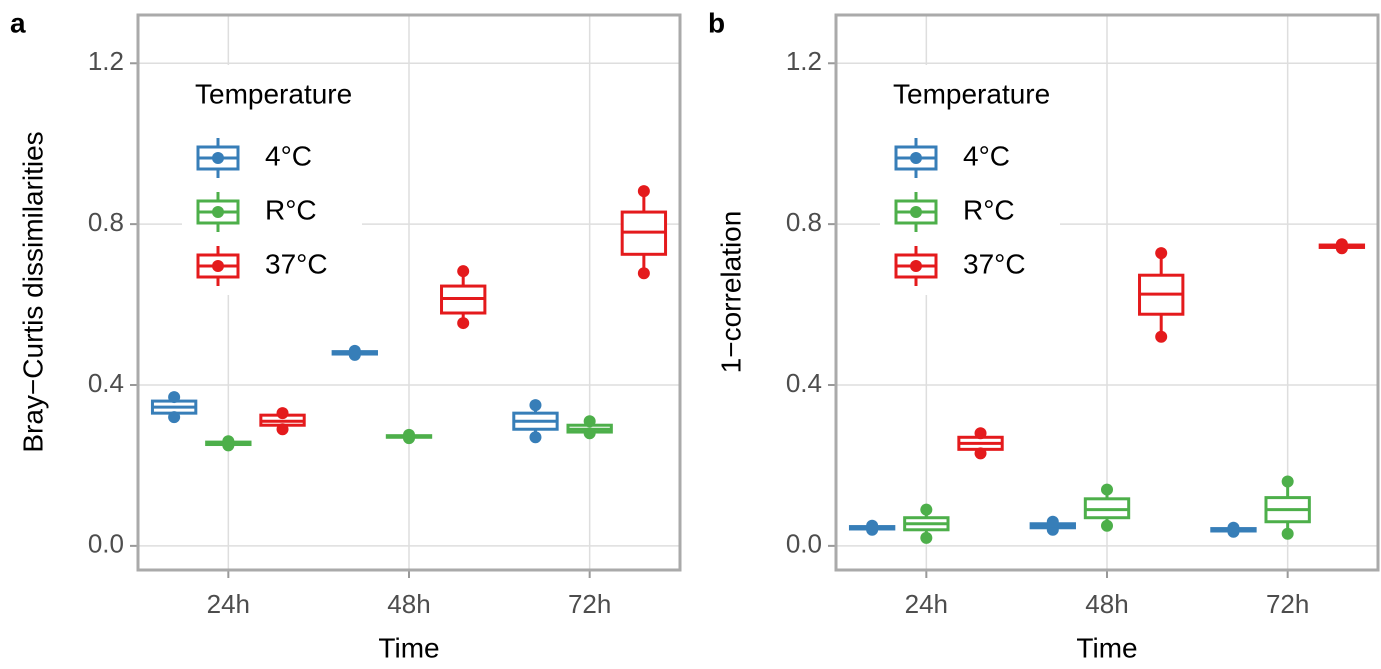 The width and height of the screenshot is (1381, 669). I want to click on y-axis-title: Bray−Curtis dissimilarities, so click(32, 291).